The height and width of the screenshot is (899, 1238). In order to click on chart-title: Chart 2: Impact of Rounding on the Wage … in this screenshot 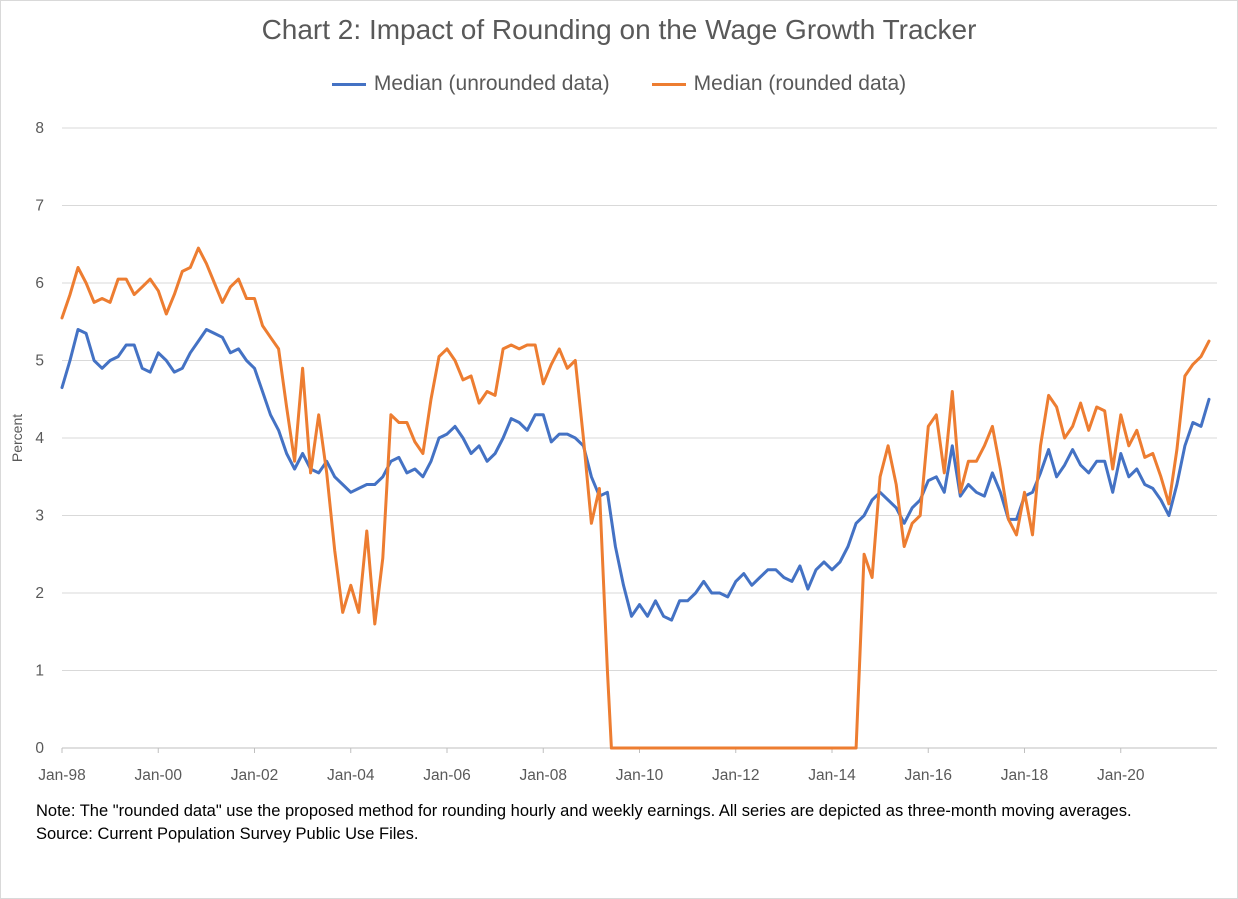, I will do `click(619, 29)`.